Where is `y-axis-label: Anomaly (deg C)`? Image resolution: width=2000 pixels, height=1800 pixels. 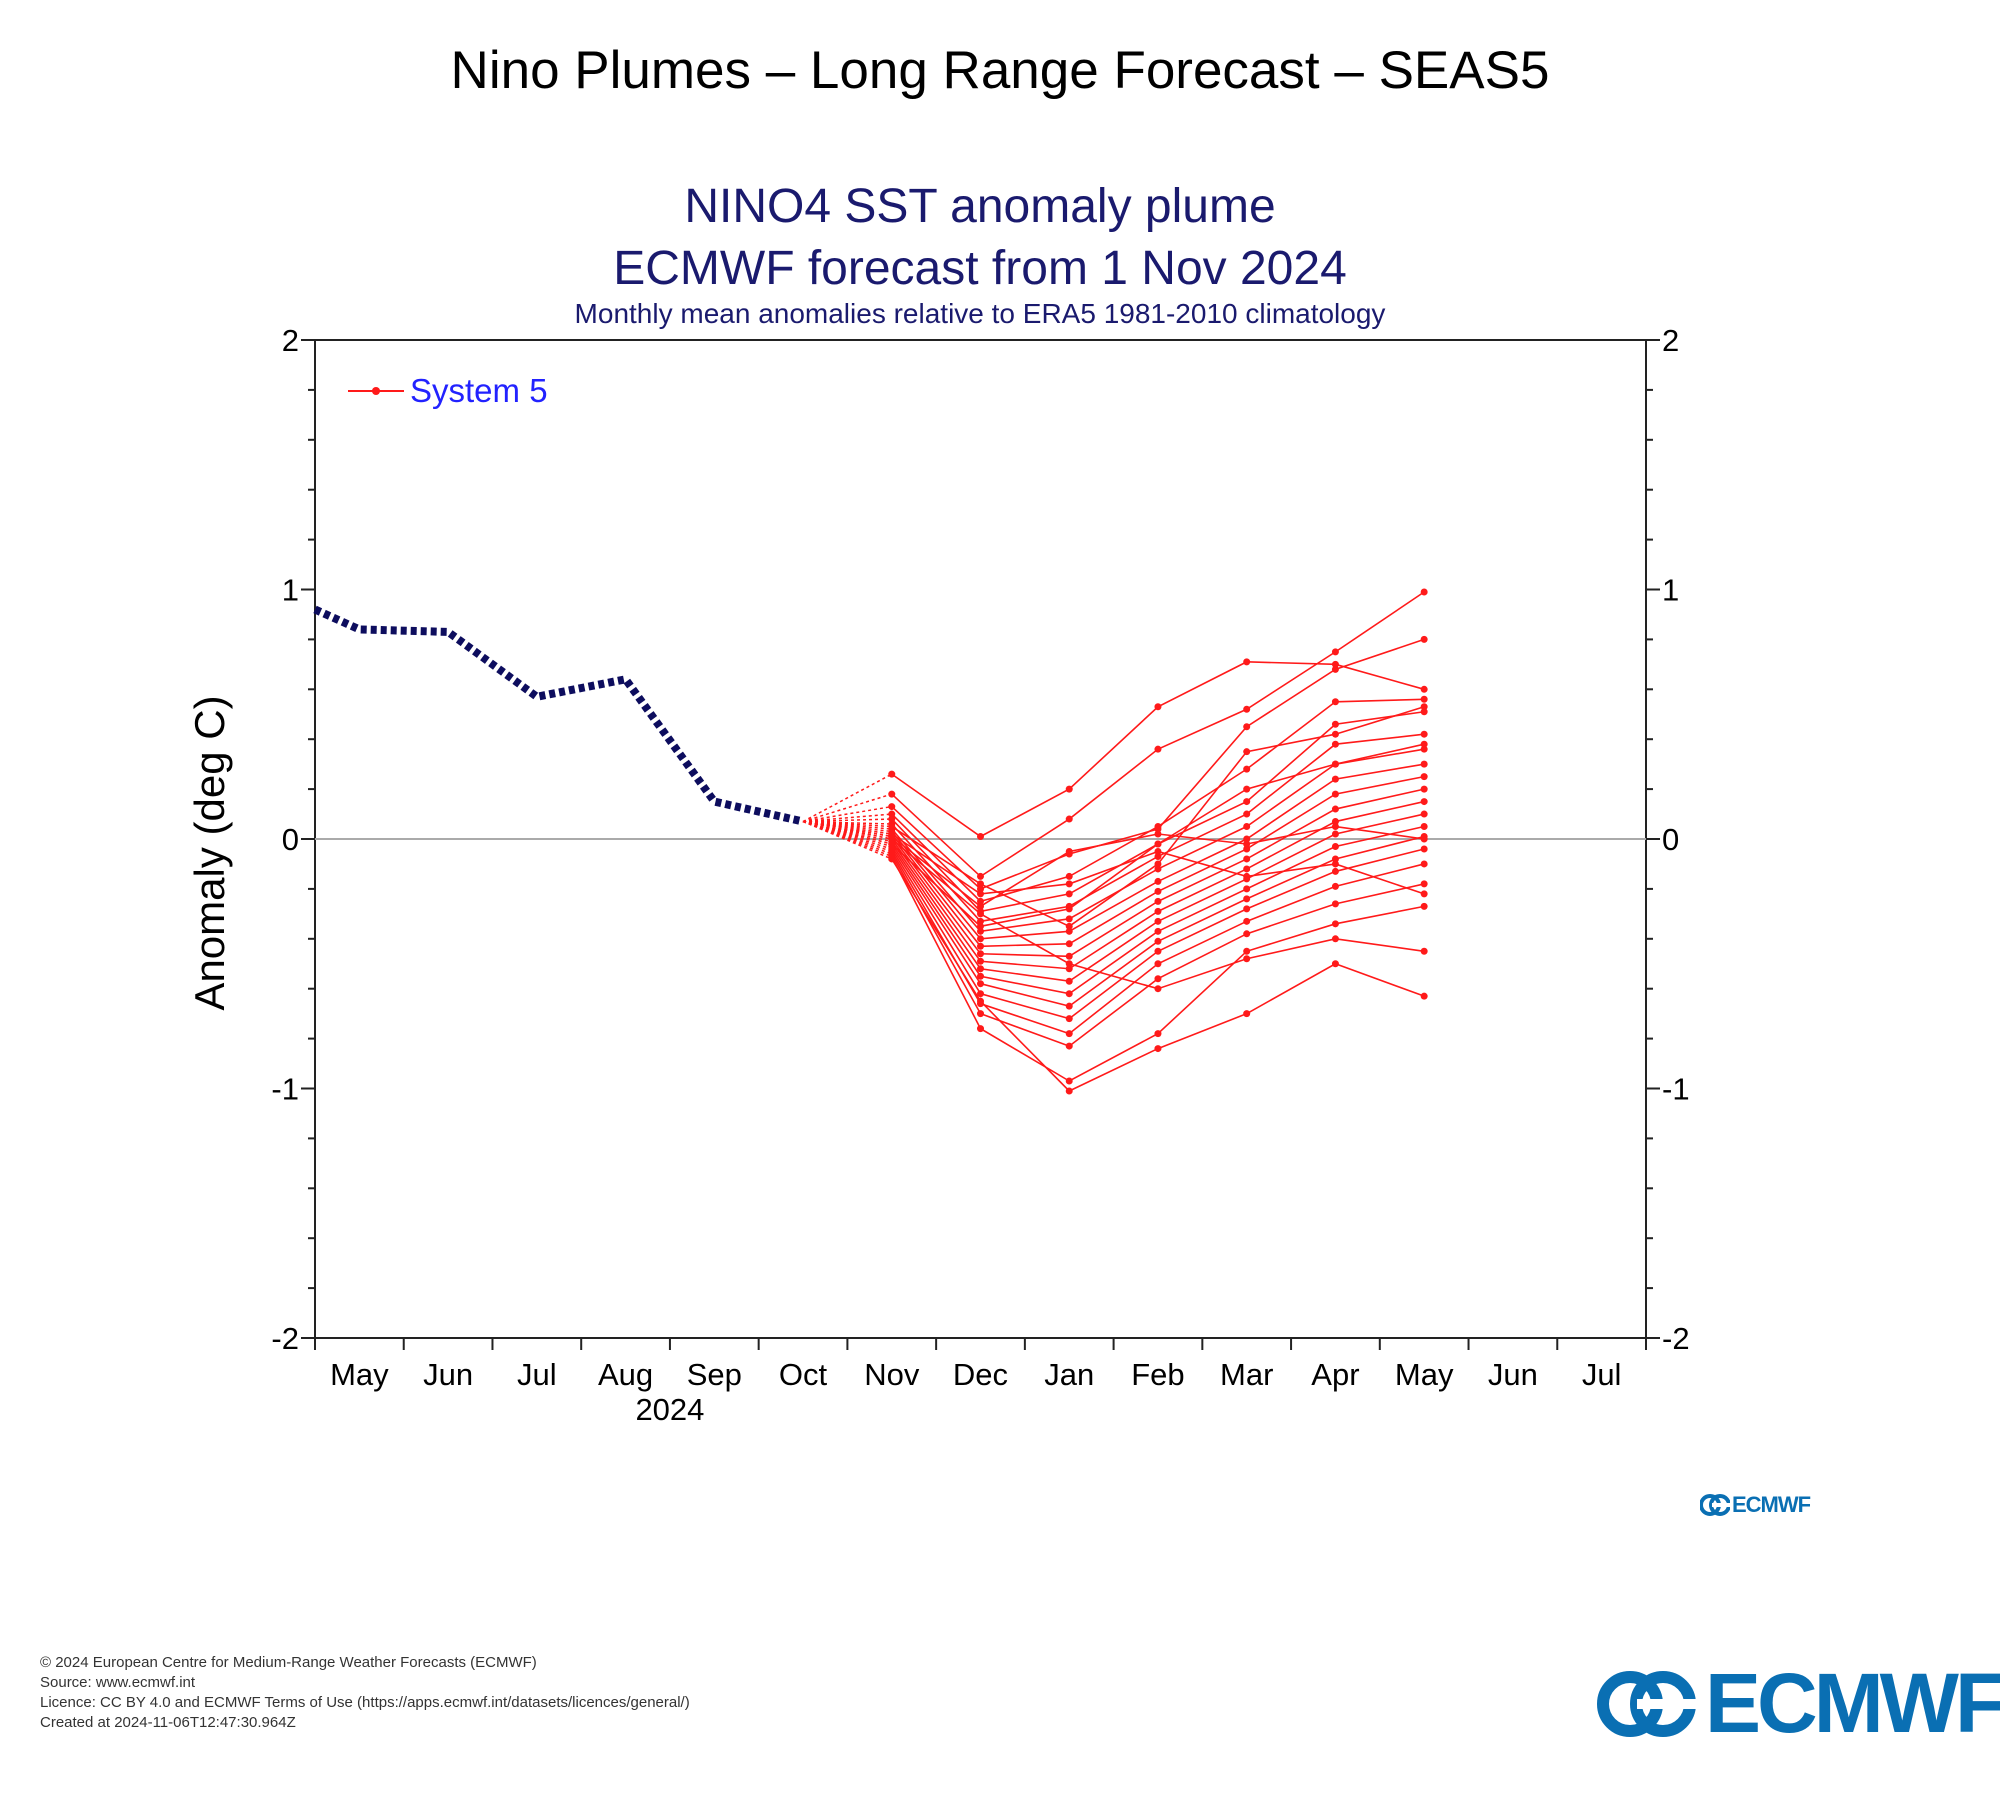 y-axis-label: Anomaly (deg C) is located at coordinates (209, 852).